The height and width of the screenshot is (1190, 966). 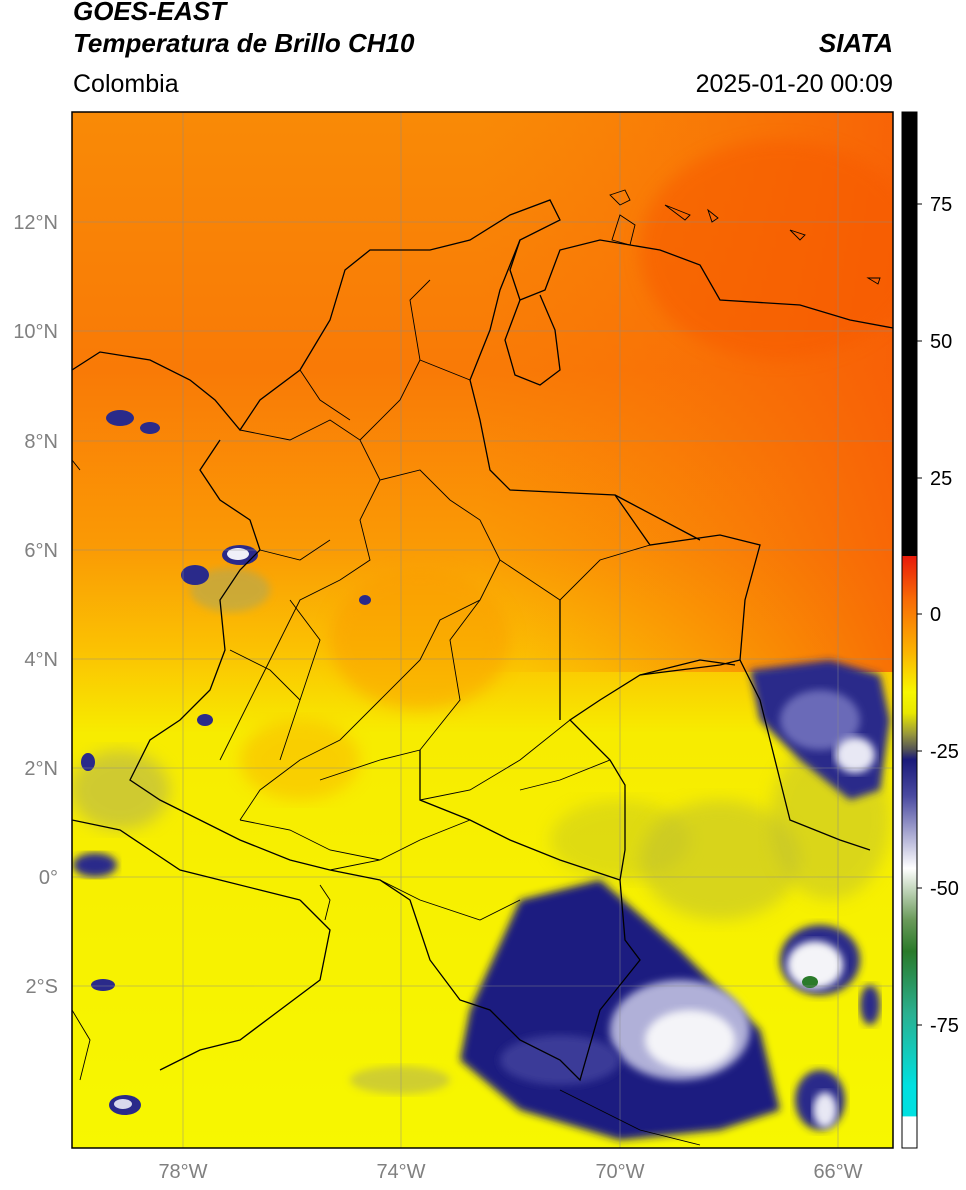 What do you see at coordinates (41, 442) in the screenshot?
I see `lat-label-8n: 8°N` at bounding box center [41, 442].